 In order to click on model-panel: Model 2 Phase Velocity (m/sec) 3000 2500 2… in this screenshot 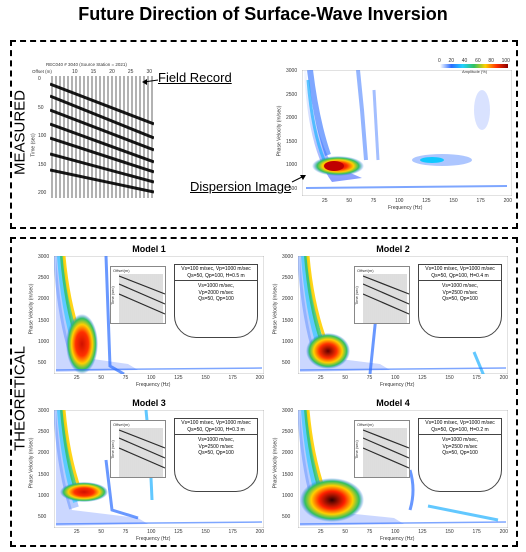, I will do `click(390, 318)`.